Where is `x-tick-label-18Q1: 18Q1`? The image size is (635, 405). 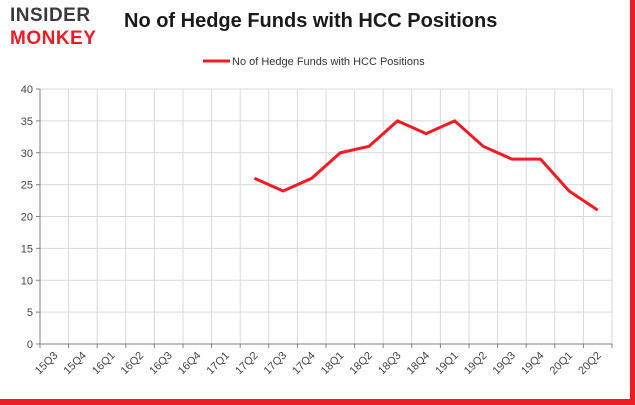 x-tick-label-18Q1: 18Q1 is located at coordinates (333, 364).